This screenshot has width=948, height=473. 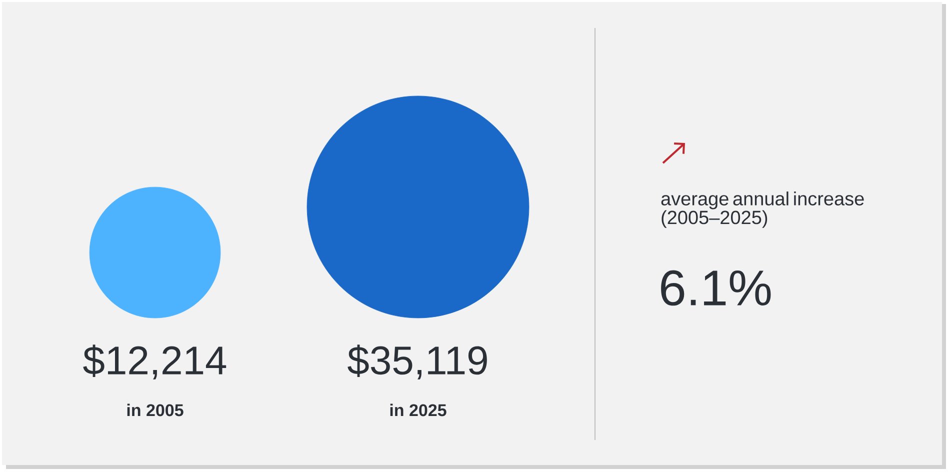 What do you see at coordinates (417, 362) in the screenshot?
I see `data-label: $35,119` at bounding box center [417, 362].